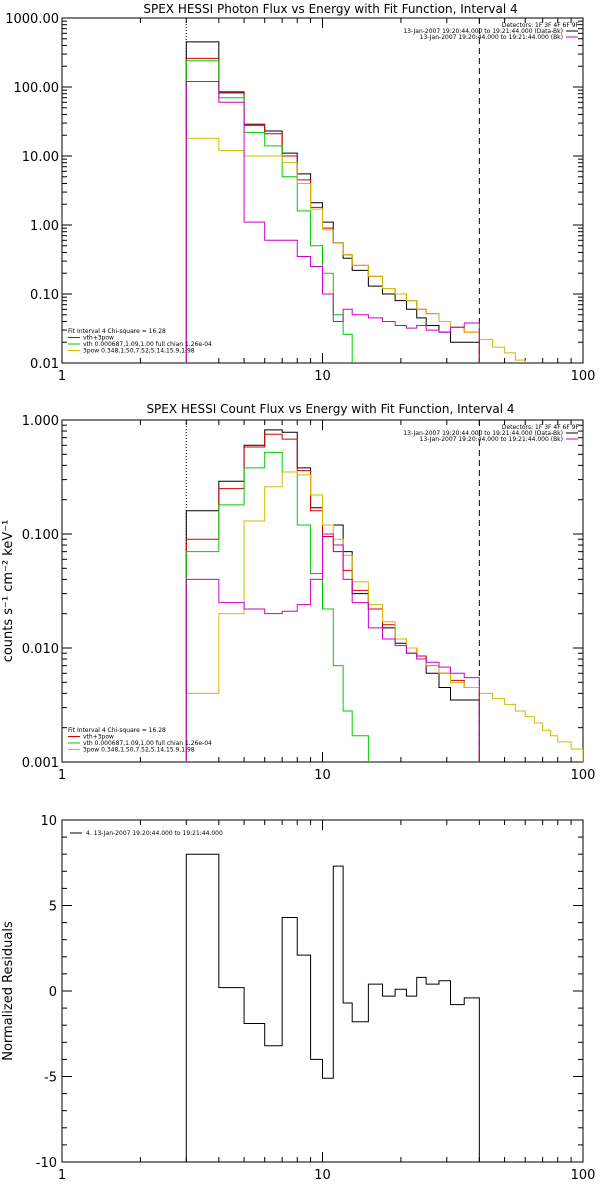 The image size is (600, 1204). What do you see at coordinates (40, 763) in the screenshot?
I see `y-tick-label: 0.001` at bounding box center [40, 763].